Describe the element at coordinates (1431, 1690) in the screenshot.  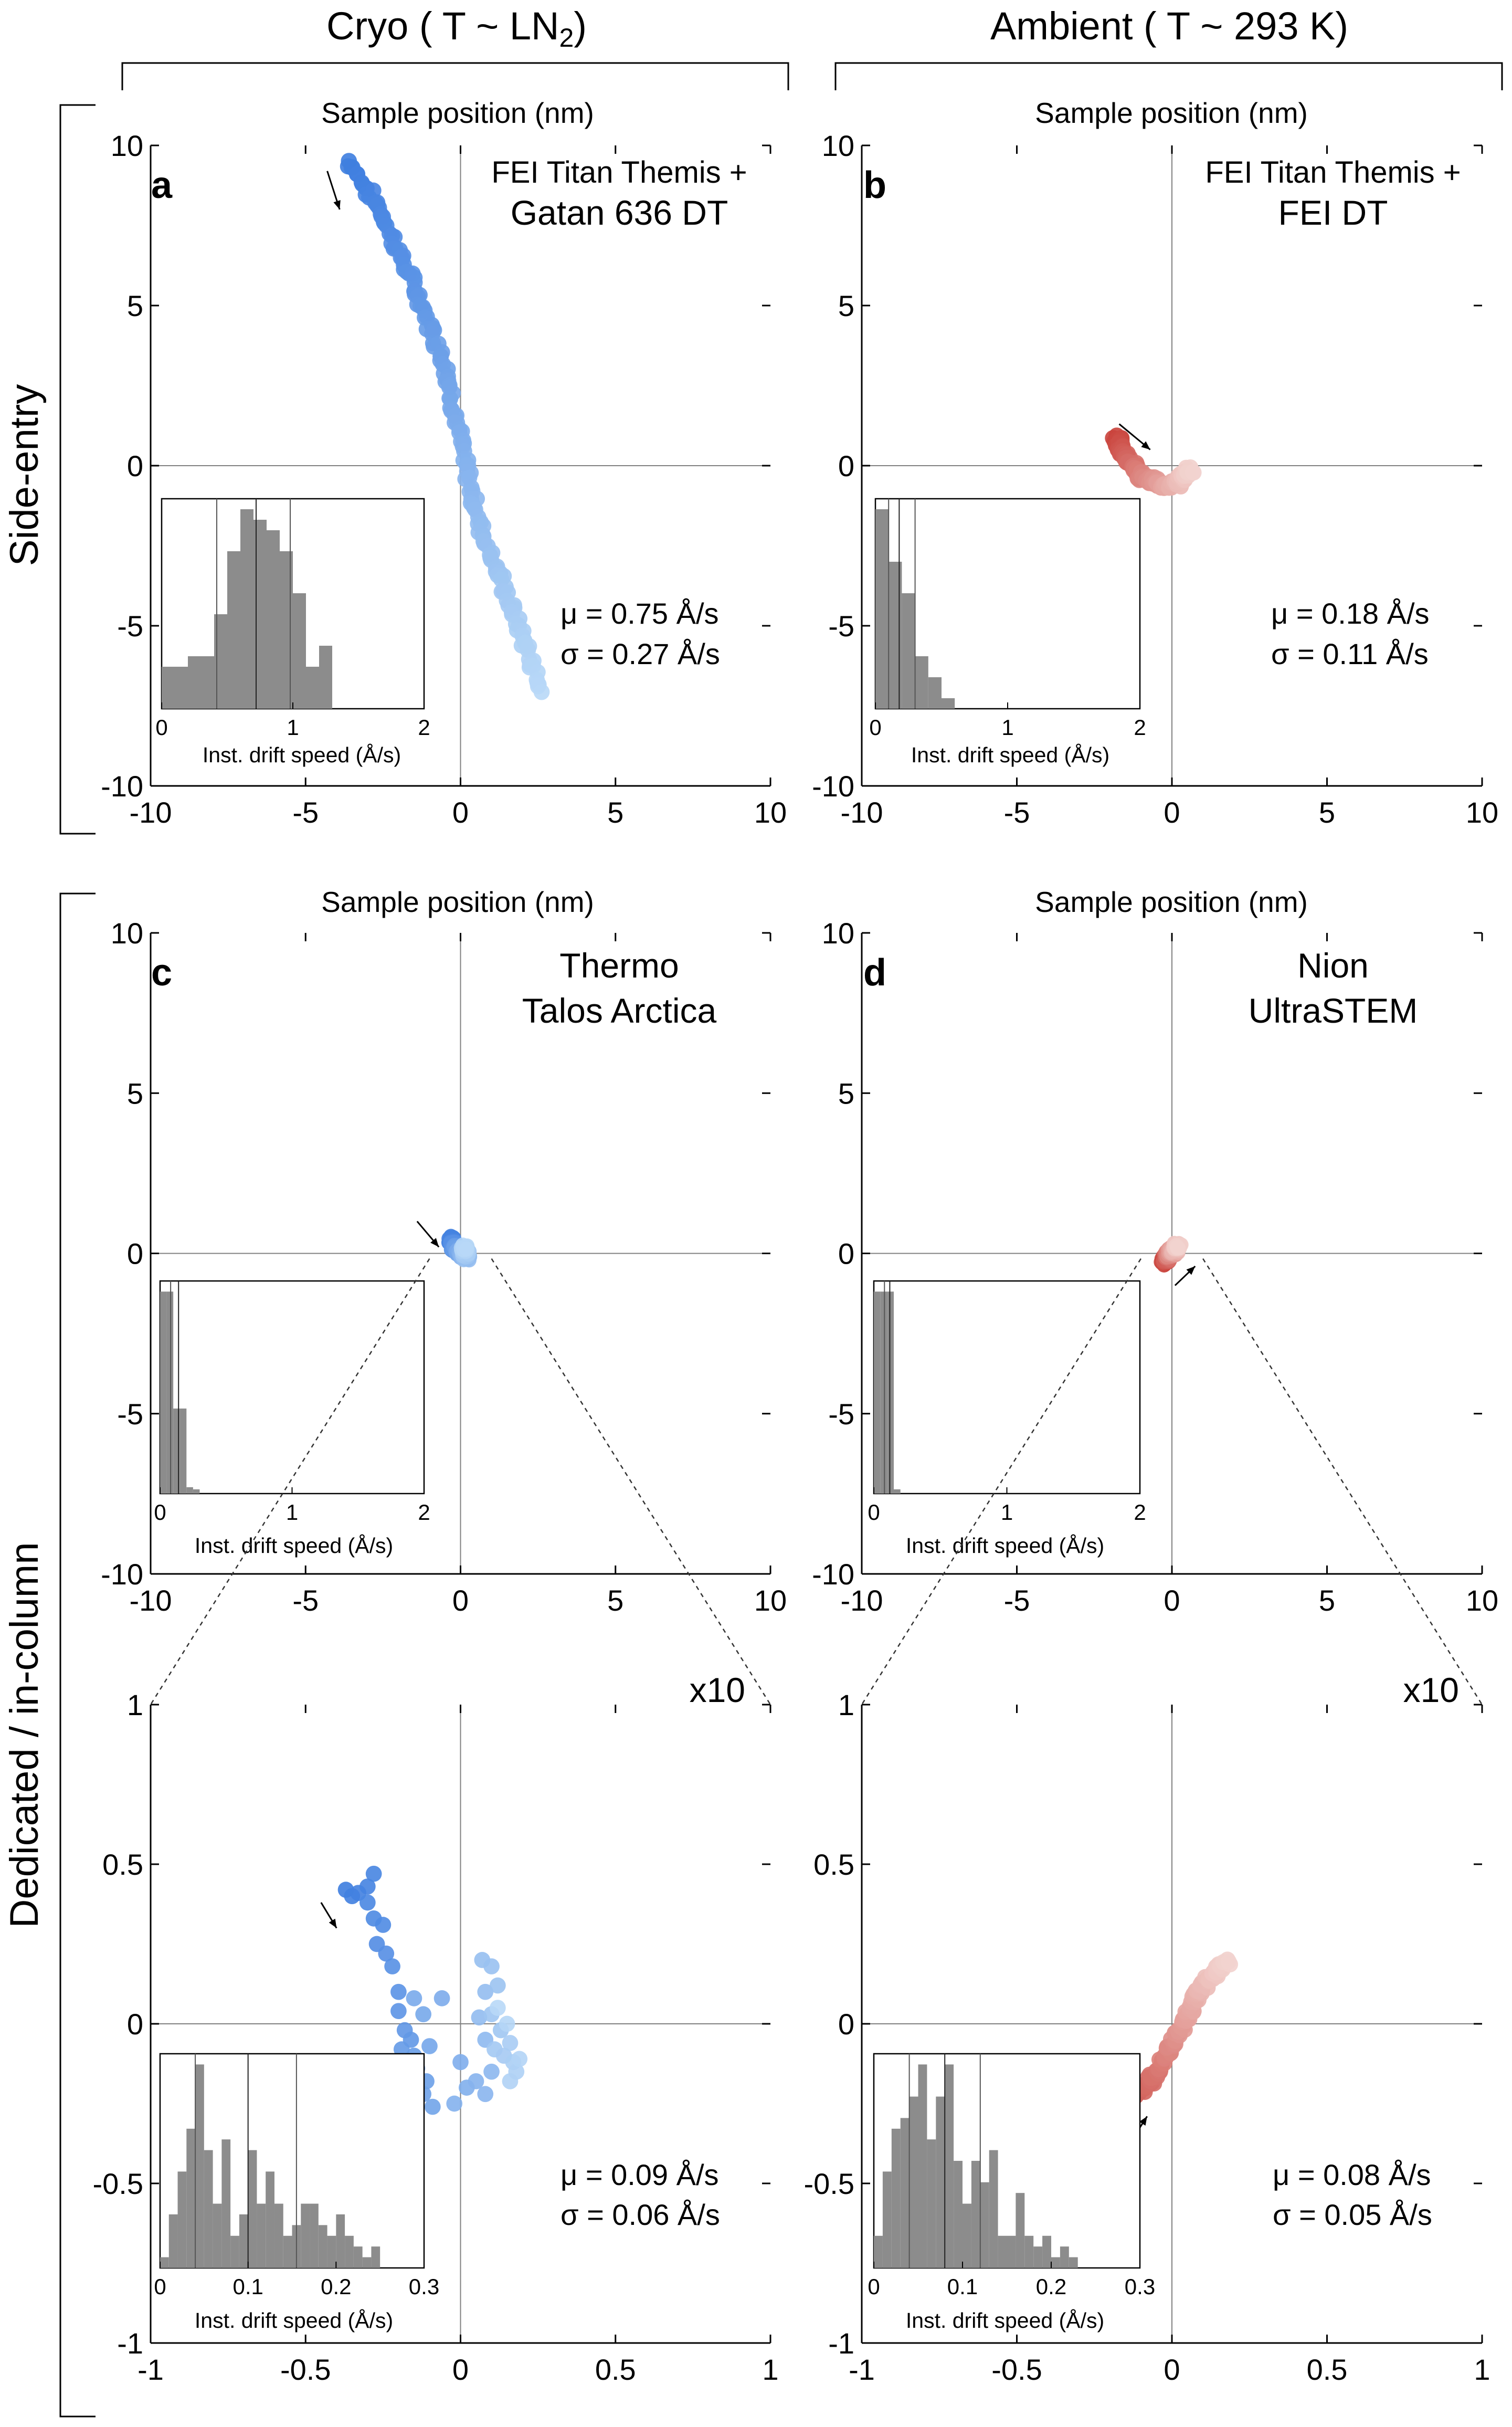
I see `zoom-label-d: x10` at that location.